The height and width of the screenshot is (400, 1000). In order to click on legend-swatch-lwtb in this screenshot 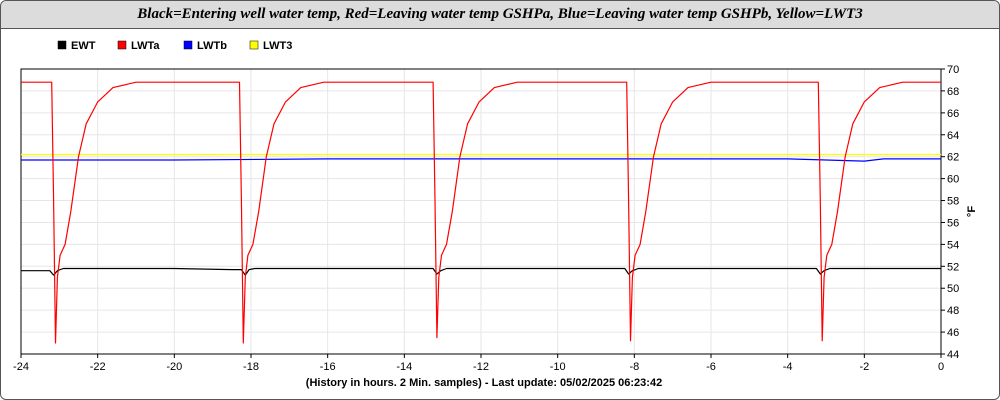, I will do `click(188, 45)`.